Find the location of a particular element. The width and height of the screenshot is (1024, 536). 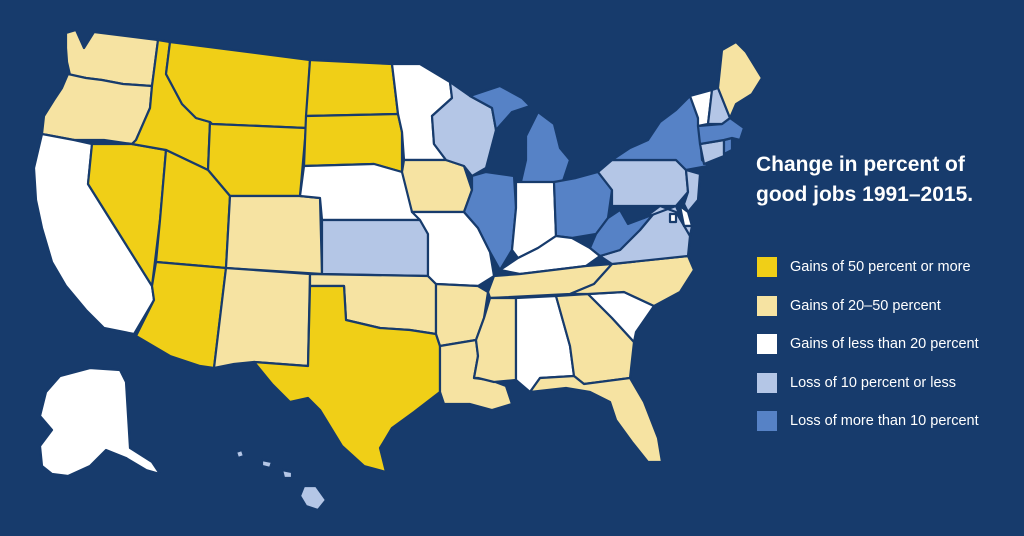

legend-item-gain-50-plus: Gains of 50 percent or more is located at coordinates (888, 267).